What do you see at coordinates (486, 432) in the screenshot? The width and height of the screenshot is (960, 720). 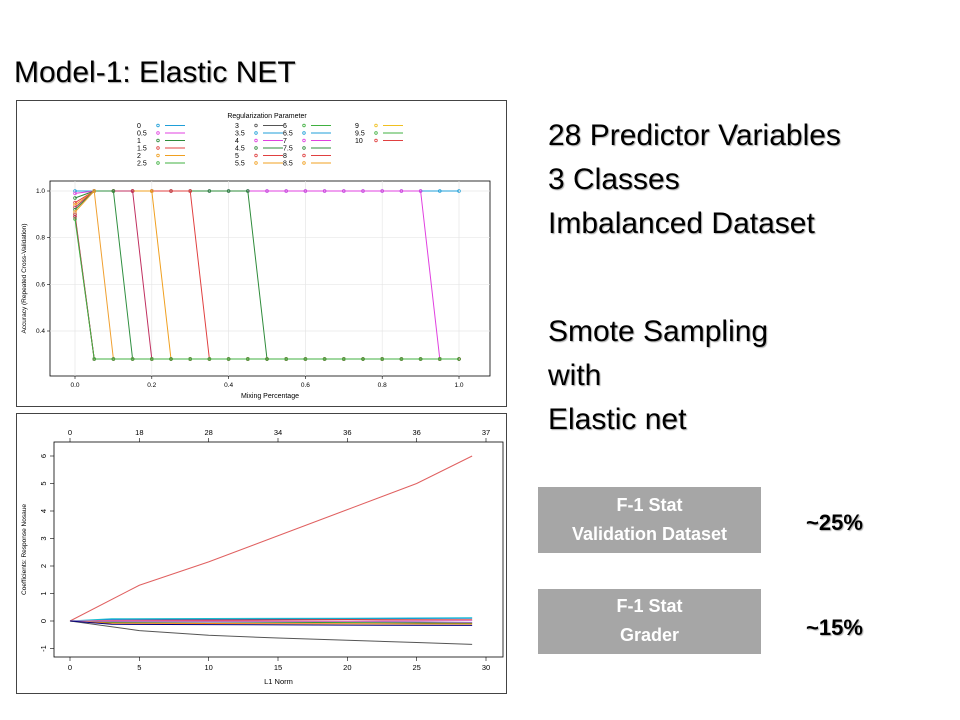 I see `top-tick-label: 37` at bounding box center [486, 432].